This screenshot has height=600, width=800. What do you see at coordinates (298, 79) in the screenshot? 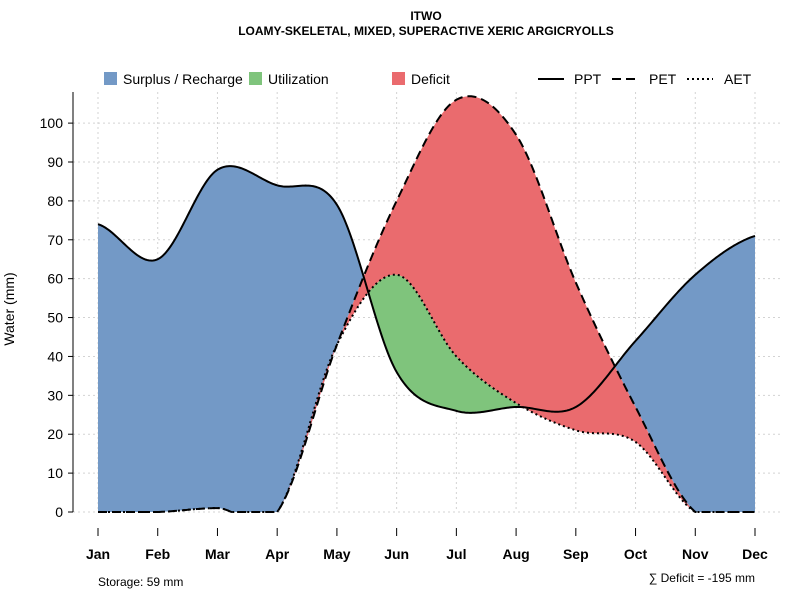
I see `legend-label: Utilization` at bounding box center [298, 79].